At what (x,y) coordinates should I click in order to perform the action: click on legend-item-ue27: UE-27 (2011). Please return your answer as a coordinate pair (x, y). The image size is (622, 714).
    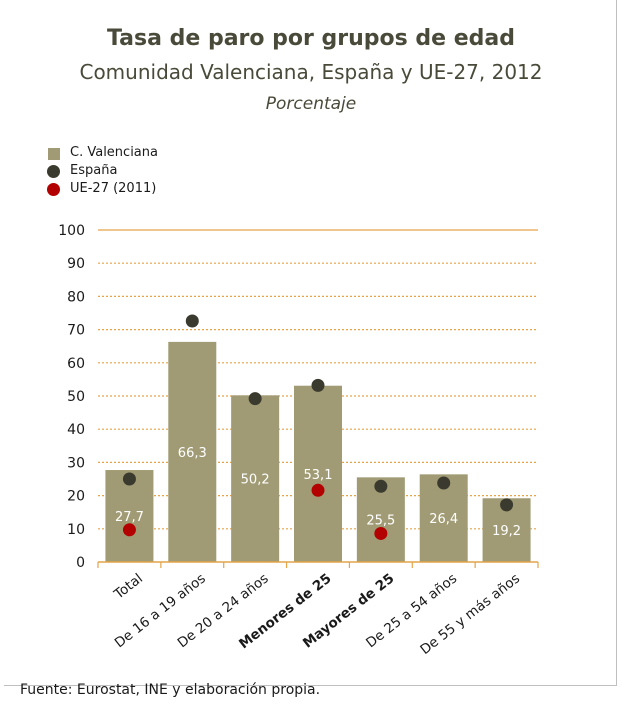
    Looking at the image, I should click on (101, 189).